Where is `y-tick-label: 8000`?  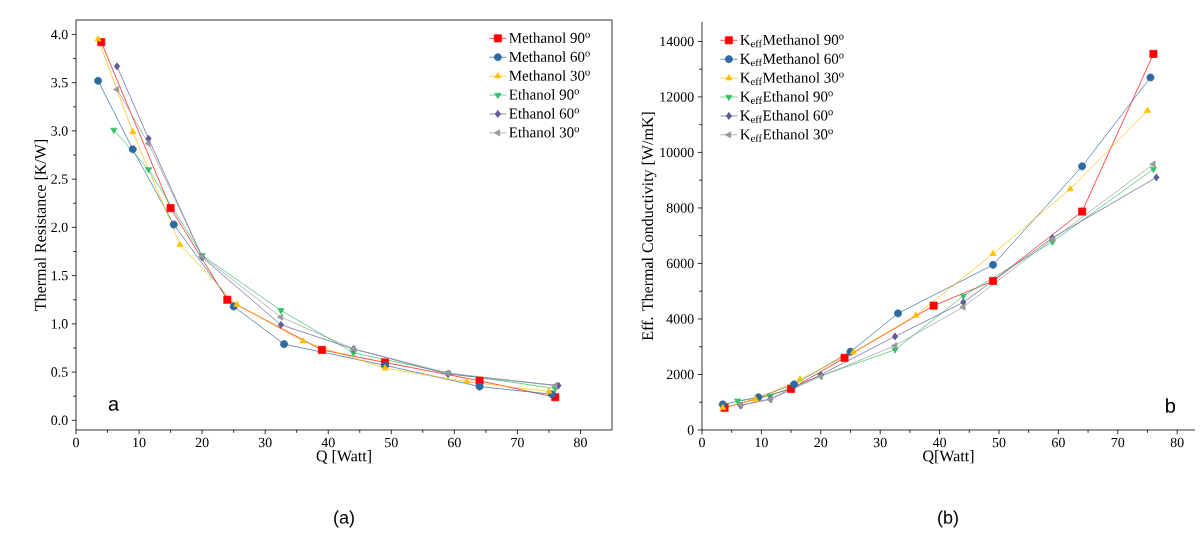
y-tick-label: 8000 is located at coordinates (680, 208).